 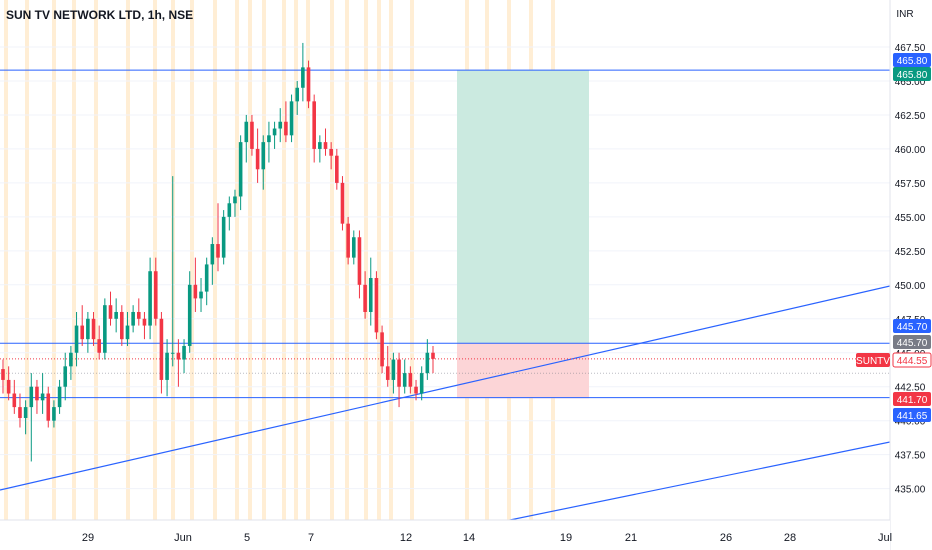 I want to click on y-tick-label: 435.00, so click(x=910, y=490).